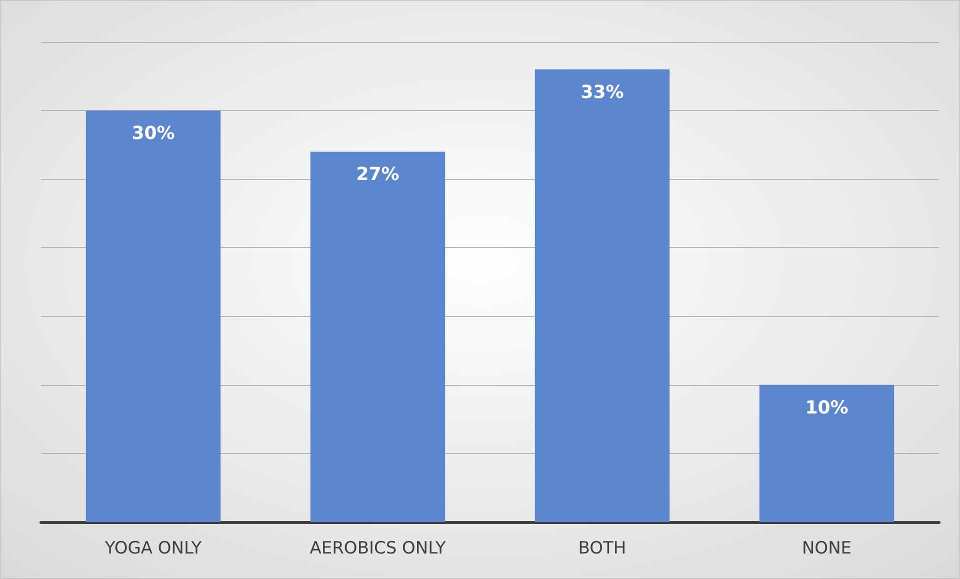 The image size is (960, 579). Describe the element at coordinates (153, 548) in the screenshot. I see `x-tick-label: YOGA ONLY` at that location.